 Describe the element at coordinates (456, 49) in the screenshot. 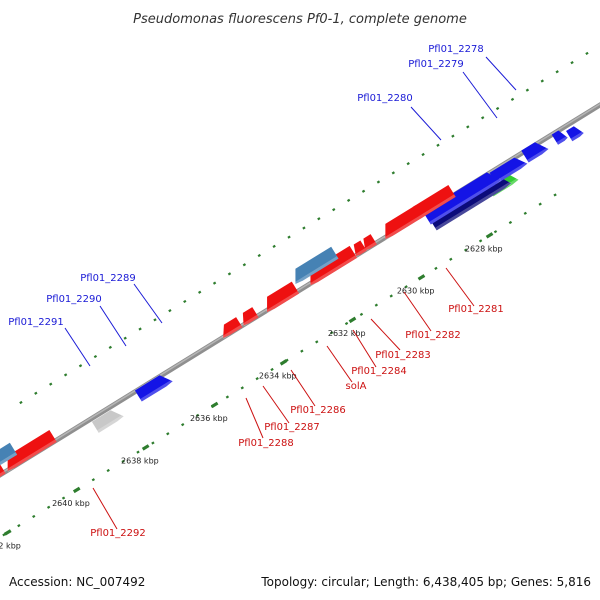

I see `gene-label: Pfl01_2278` at that location.